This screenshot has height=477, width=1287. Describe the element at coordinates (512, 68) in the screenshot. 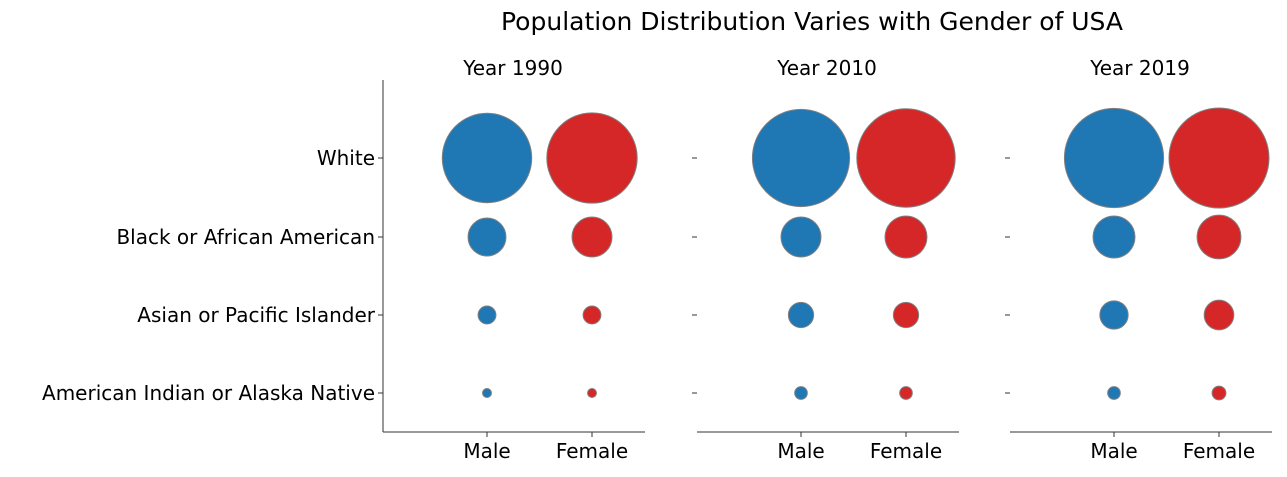

I see `panel-title: Year 1990` at that location.